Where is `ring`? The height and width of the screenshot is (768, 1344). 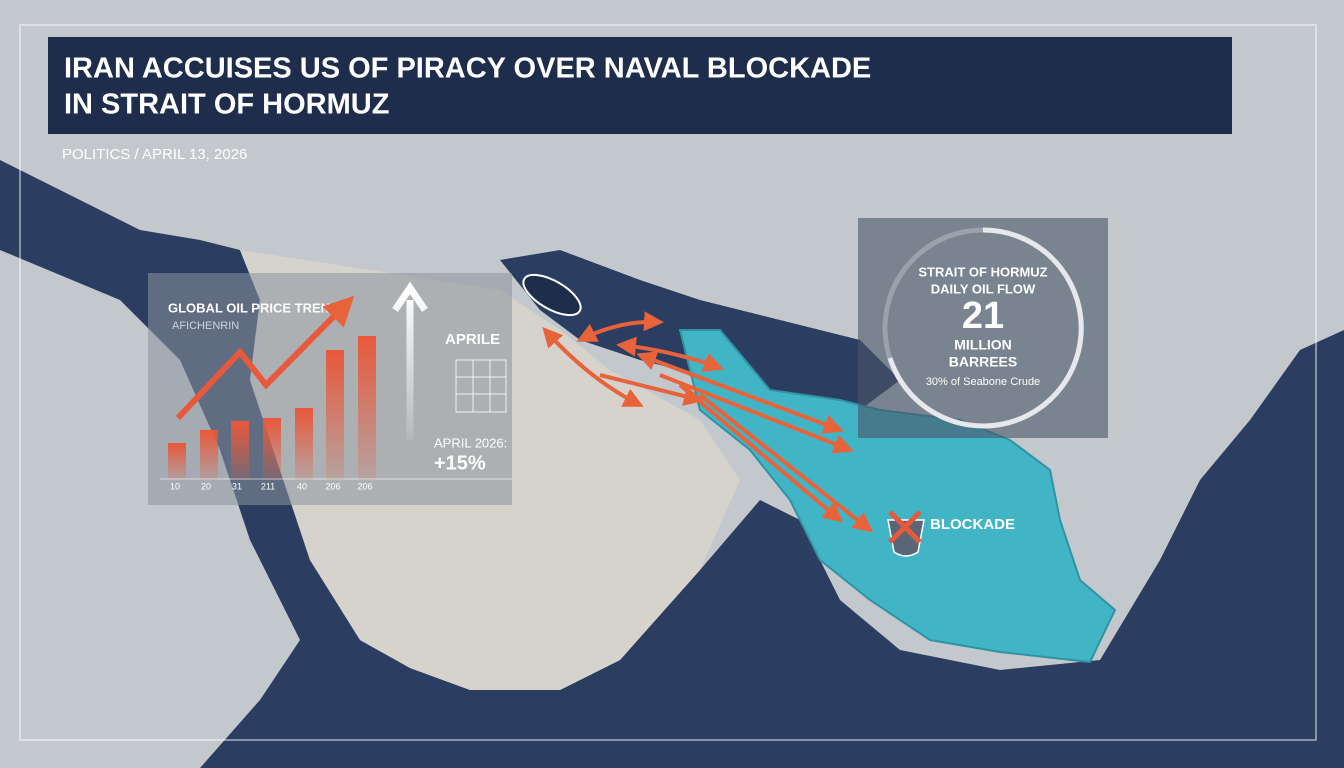 ring is located at coordinates (985, 328).